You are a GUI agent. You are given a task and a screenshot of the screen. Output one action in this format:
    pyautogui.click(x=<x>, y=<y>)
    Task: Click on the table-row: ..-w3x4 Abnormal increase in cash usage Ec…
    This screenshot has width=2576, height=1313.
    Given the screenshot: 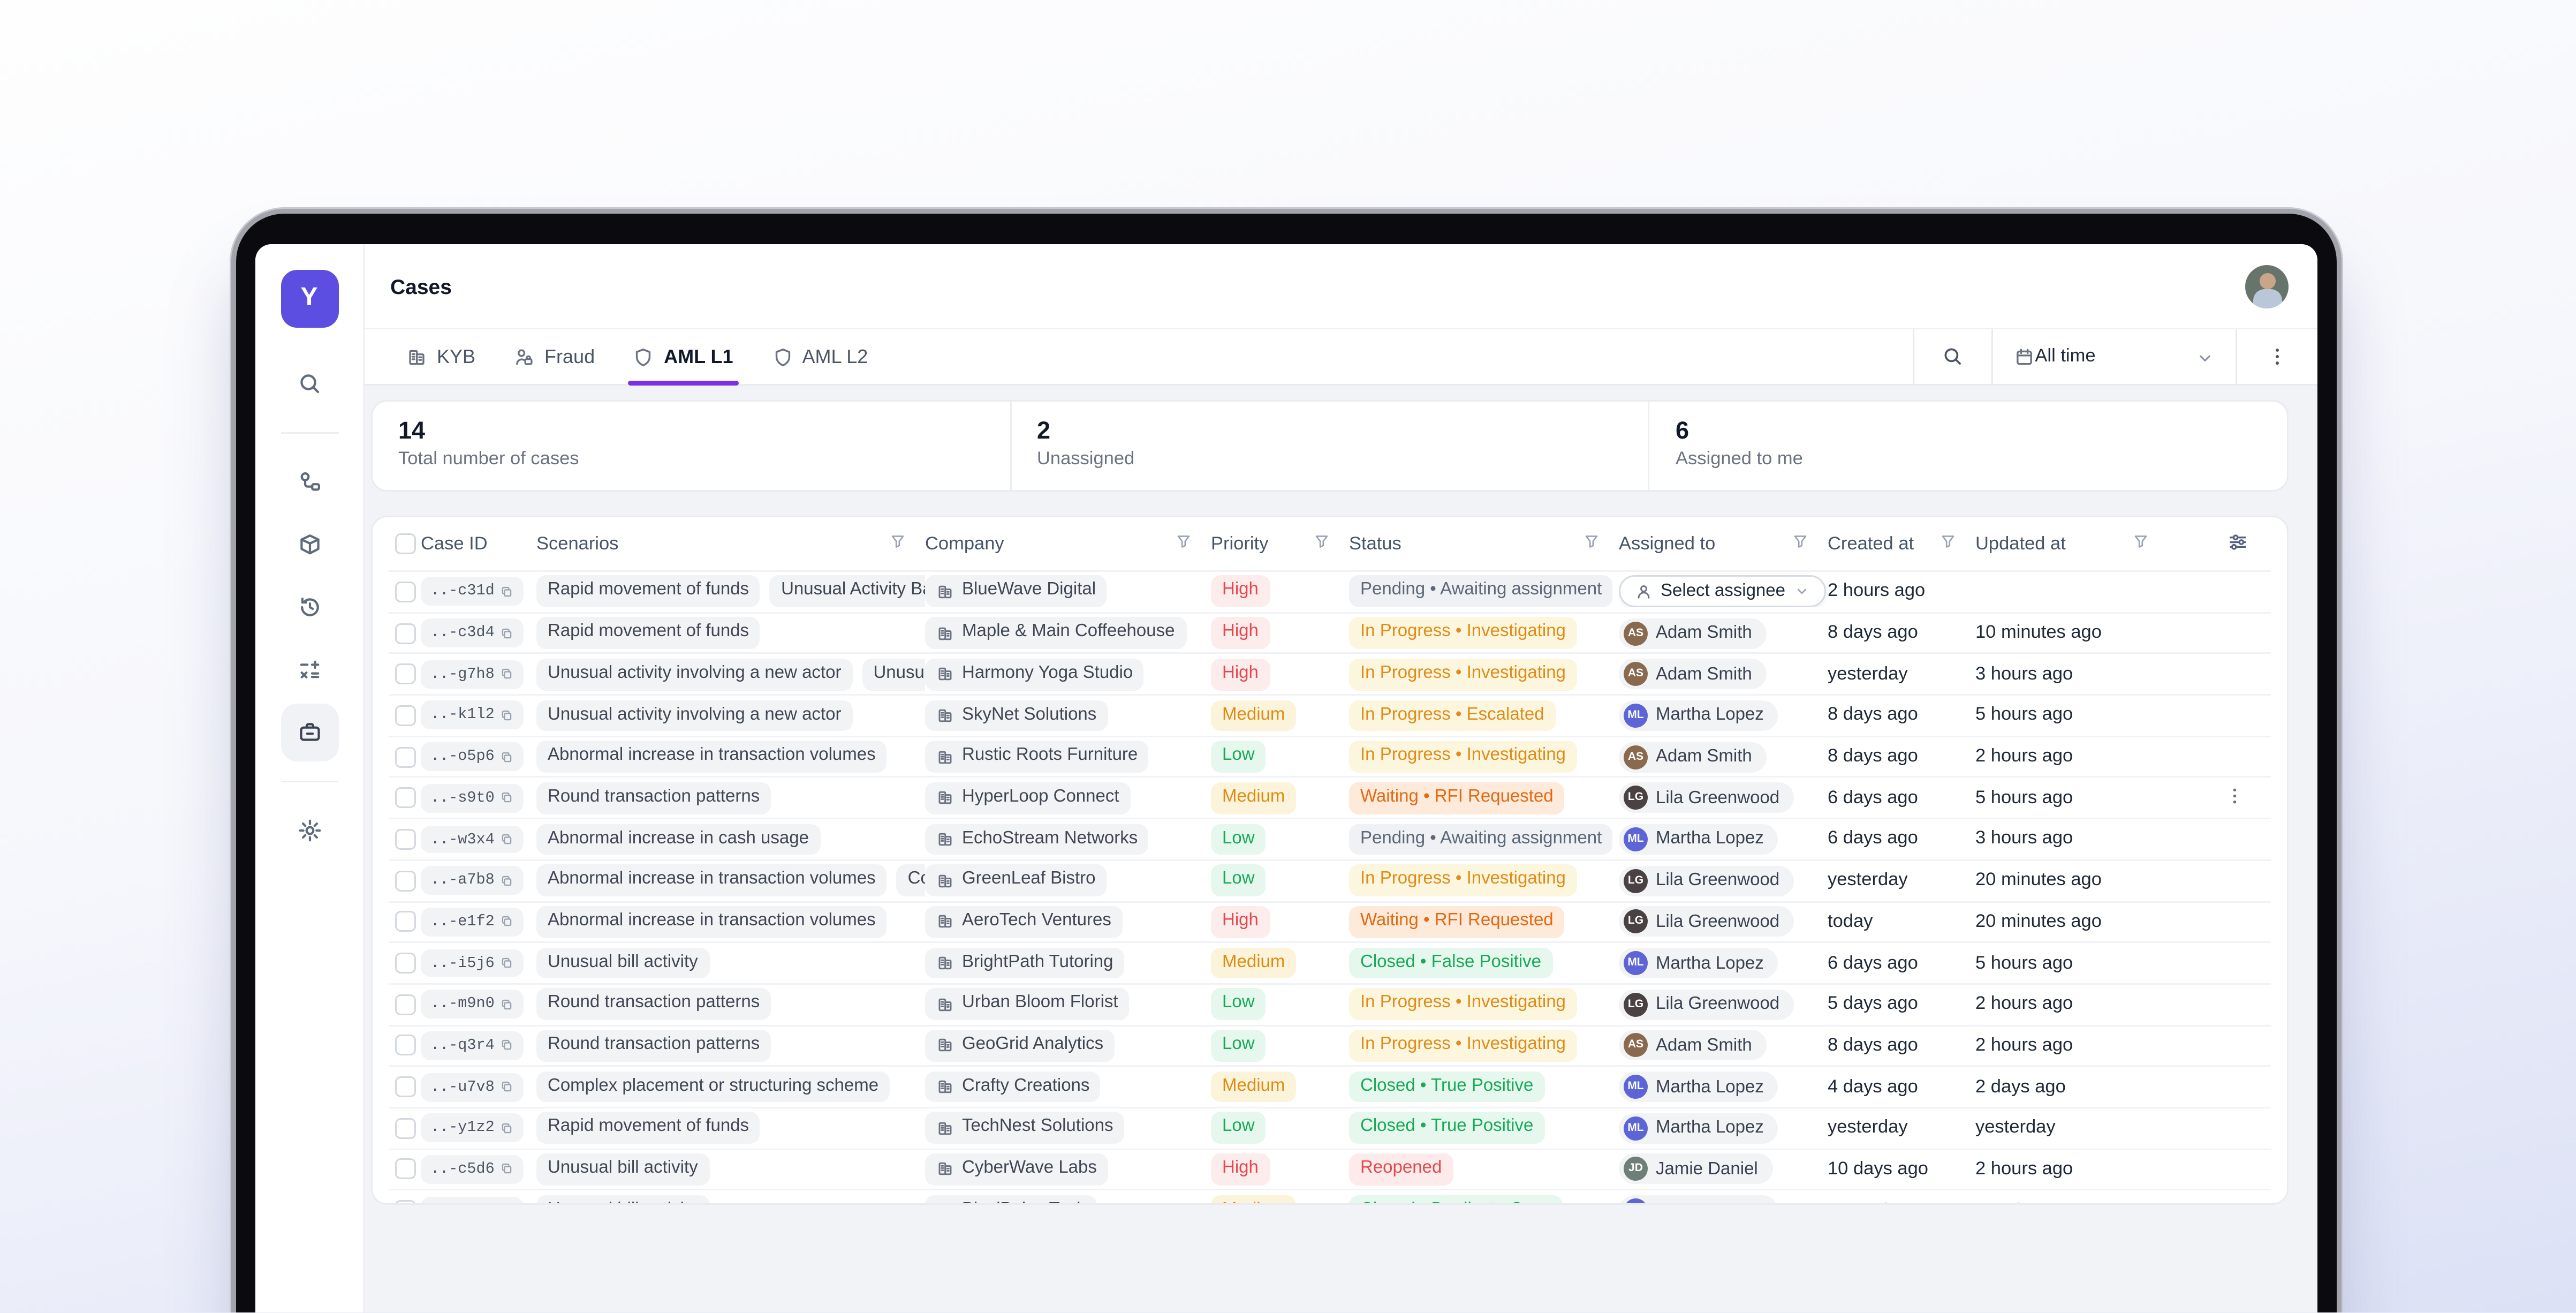 What is the action you would take?
    pyautogui.click(x=1330, y=838)
    